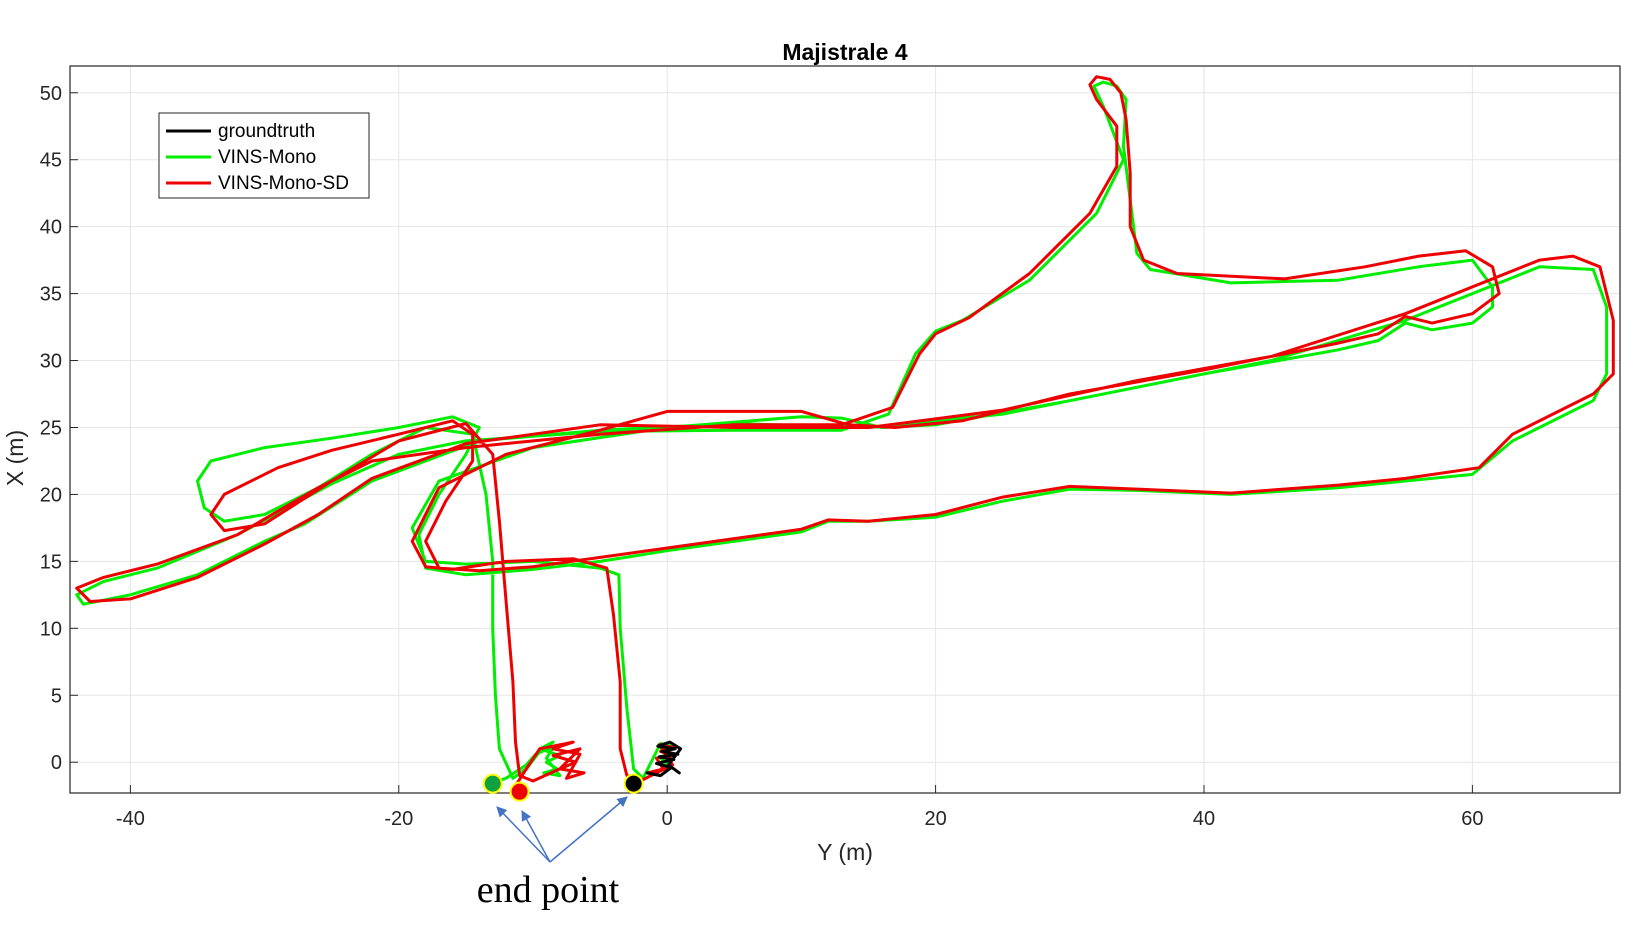 The image size is (1636, 928). Describe the element at coordinates (51, 362) in the screenshot. I see `y-tick-label: 30` at that location.